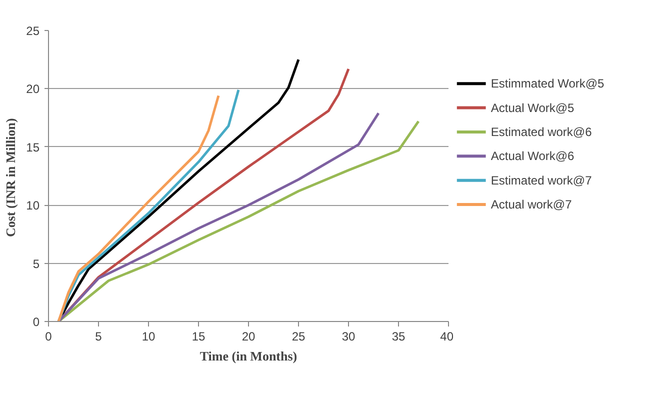  What do you see at coordinates (48, 337) in the screenshot?
I see `x-tick-label: 0` at bounding box center [48, 337].